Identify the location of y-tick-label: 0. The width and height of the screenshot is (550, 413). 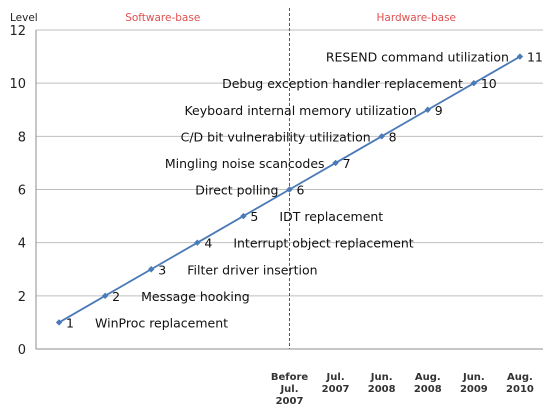
(22, 350).